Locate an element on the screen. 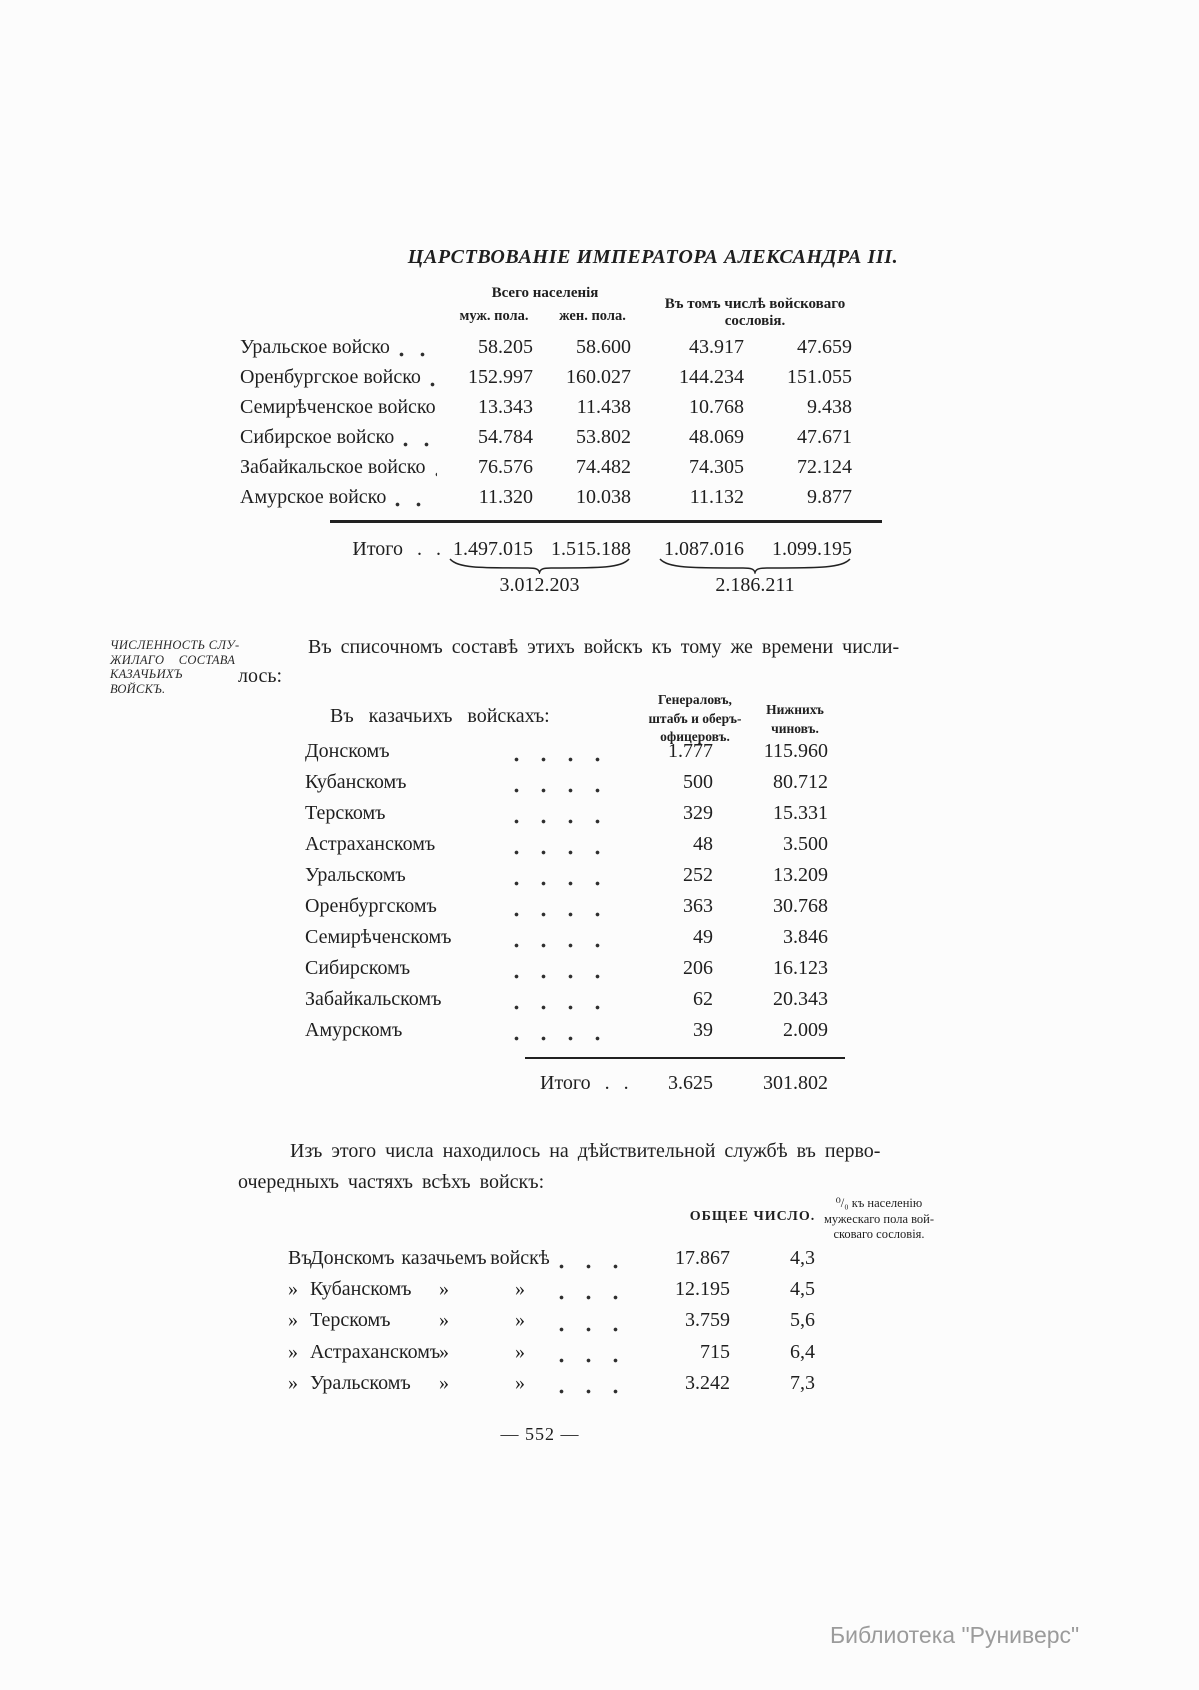 Image resolution: width=1199 pixels, height=1690 pixels. lower-ranks-value: 2.009 is located at coordinates (805, 1030).